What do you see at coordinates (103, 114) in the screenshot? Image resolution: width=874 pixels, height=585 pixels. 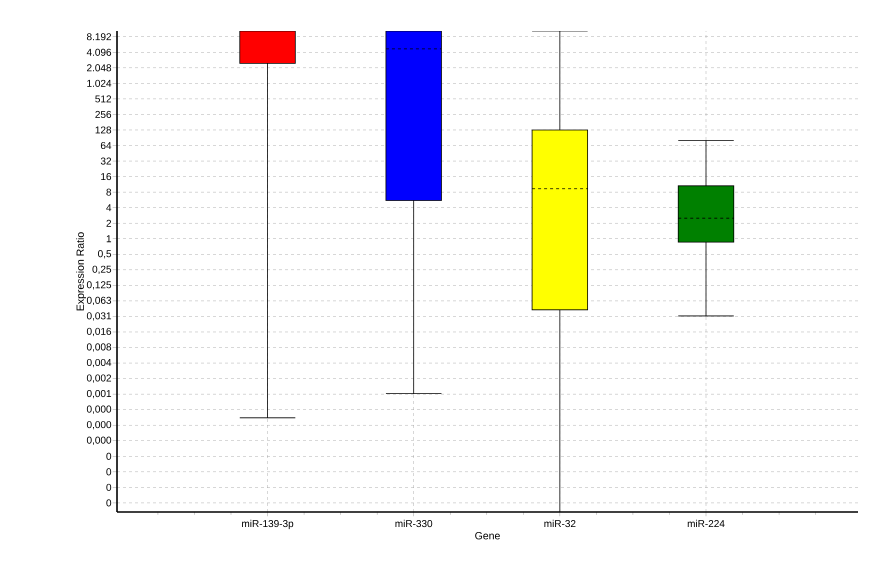 I see `y-tick-label: 256` at bounding box center [103, 114].